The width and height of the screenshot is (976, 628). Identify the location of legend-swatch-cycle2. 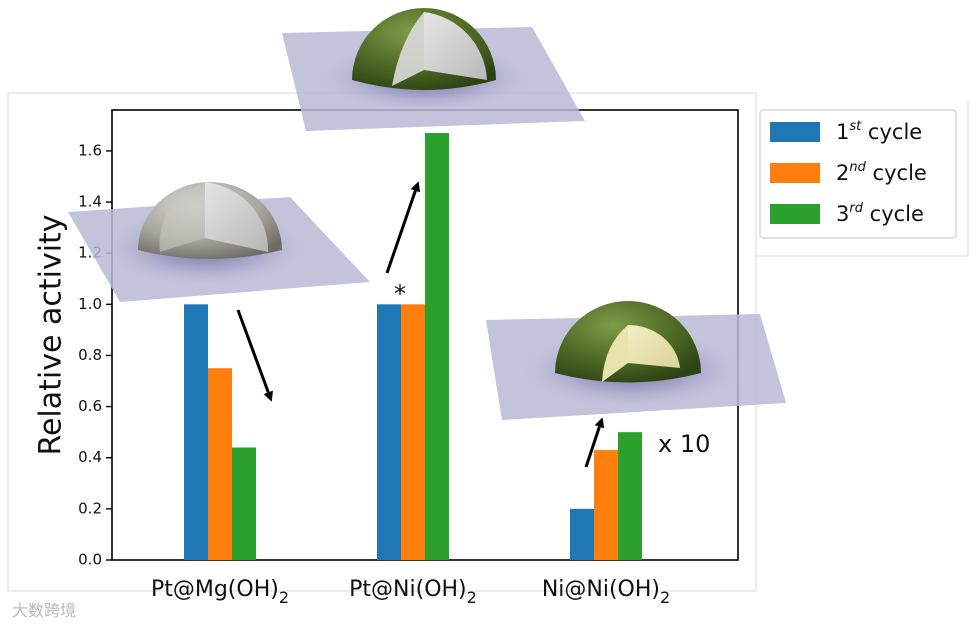
(795, 173).